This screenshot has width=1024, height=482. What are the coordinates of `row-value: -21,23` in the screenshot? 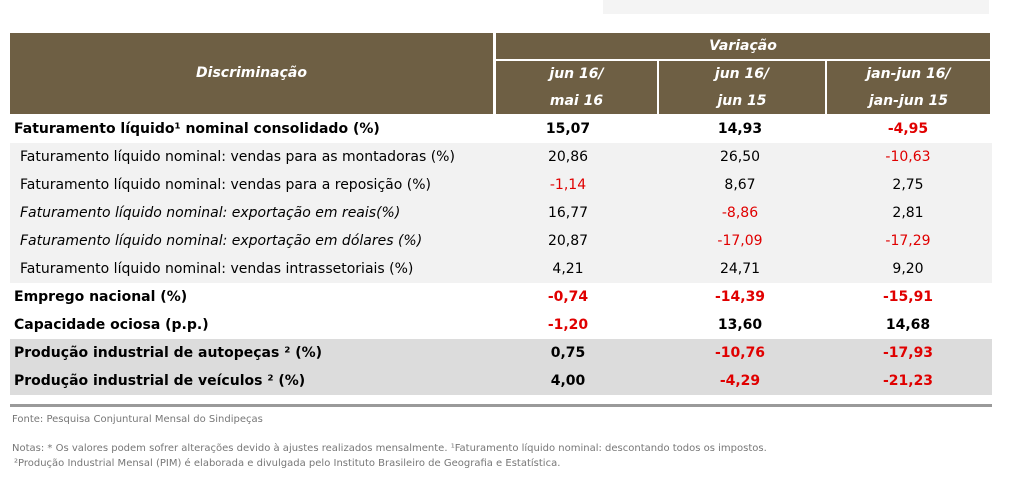 It's located at (908, 381).